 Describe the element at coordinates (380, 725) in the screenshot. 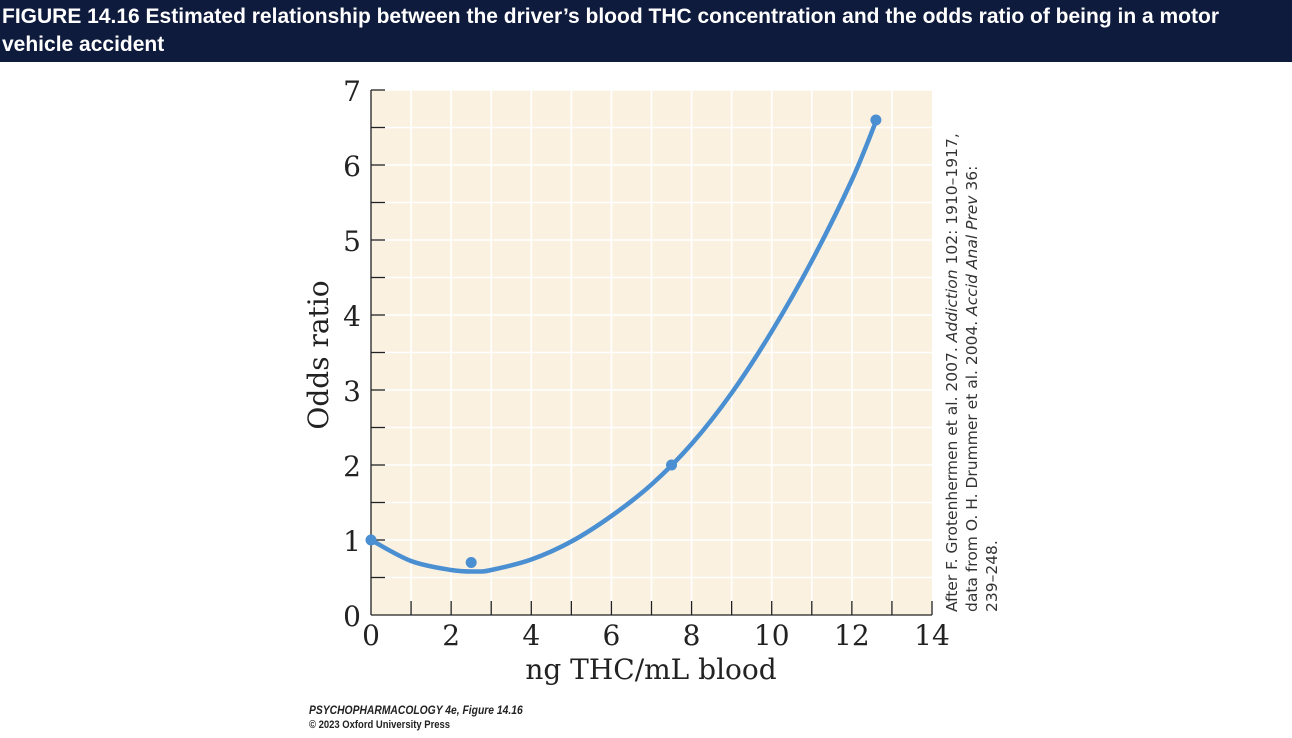

I see `credit-copyright: © 2023 Oxford University Press` at that location.